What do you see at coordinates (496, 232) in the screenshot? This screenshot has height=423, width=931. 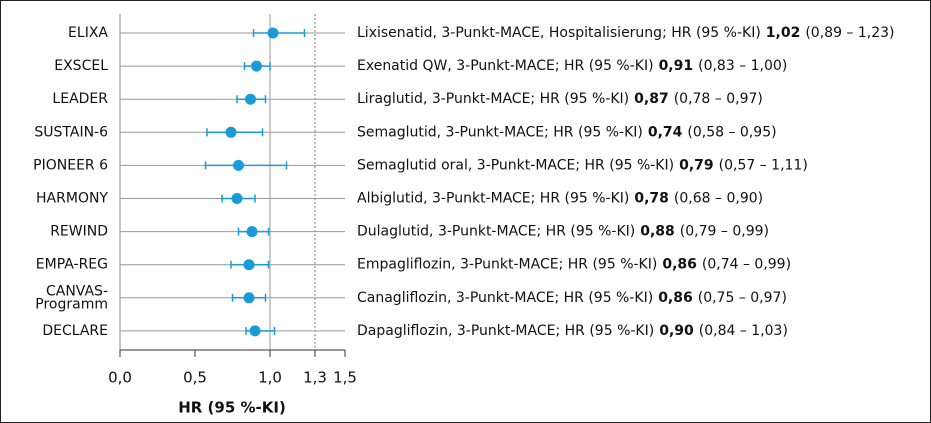 I see `description-text: Dulaglutid, 3-Punkt-MACE; HR (95 %-KI)` at bounding box center [496, 232].